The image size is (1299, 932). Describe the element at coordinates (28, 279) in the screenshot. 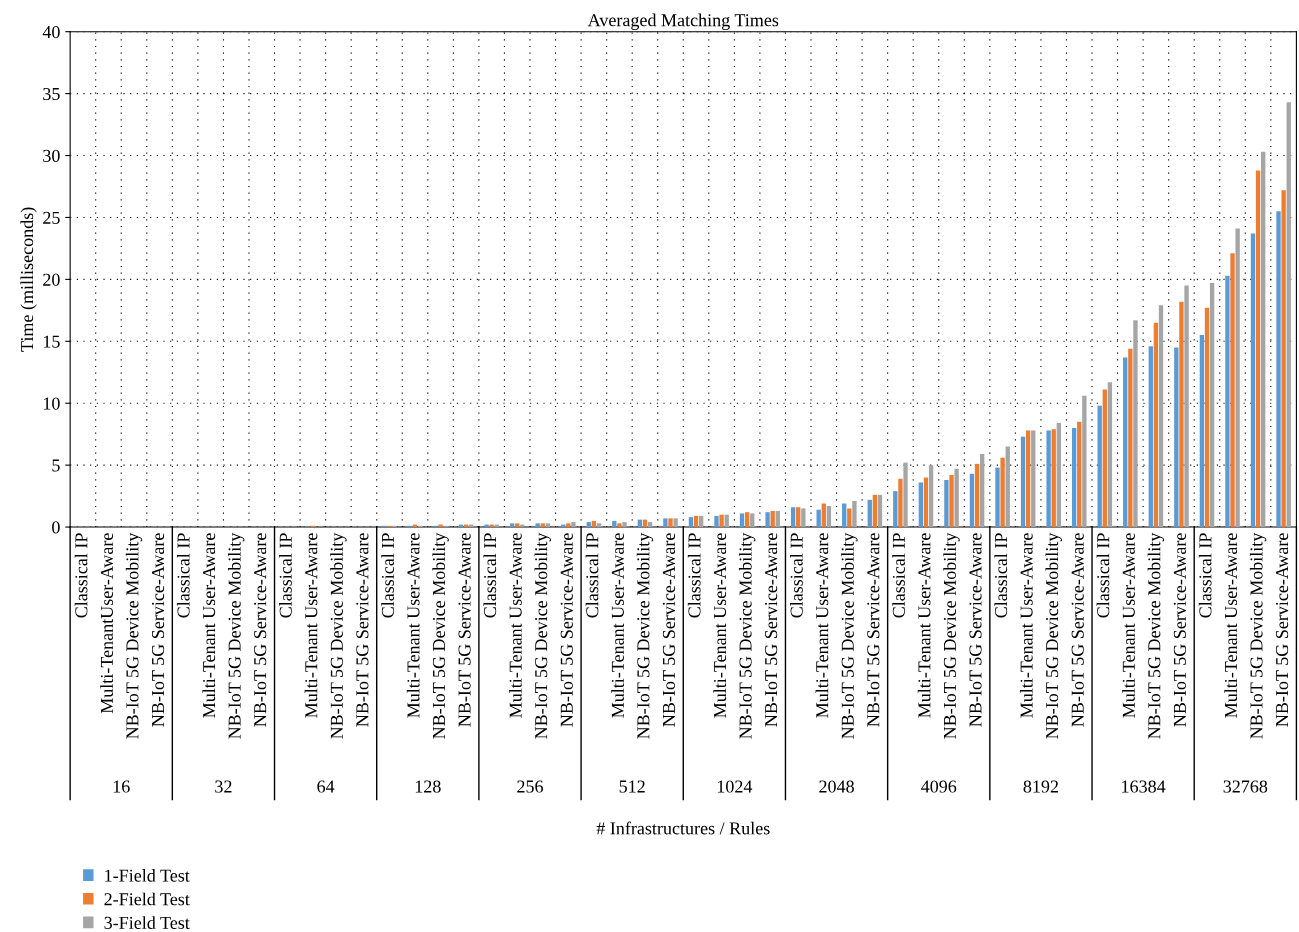

I see `y-axis-title: Time (milliseconds)` at that location.